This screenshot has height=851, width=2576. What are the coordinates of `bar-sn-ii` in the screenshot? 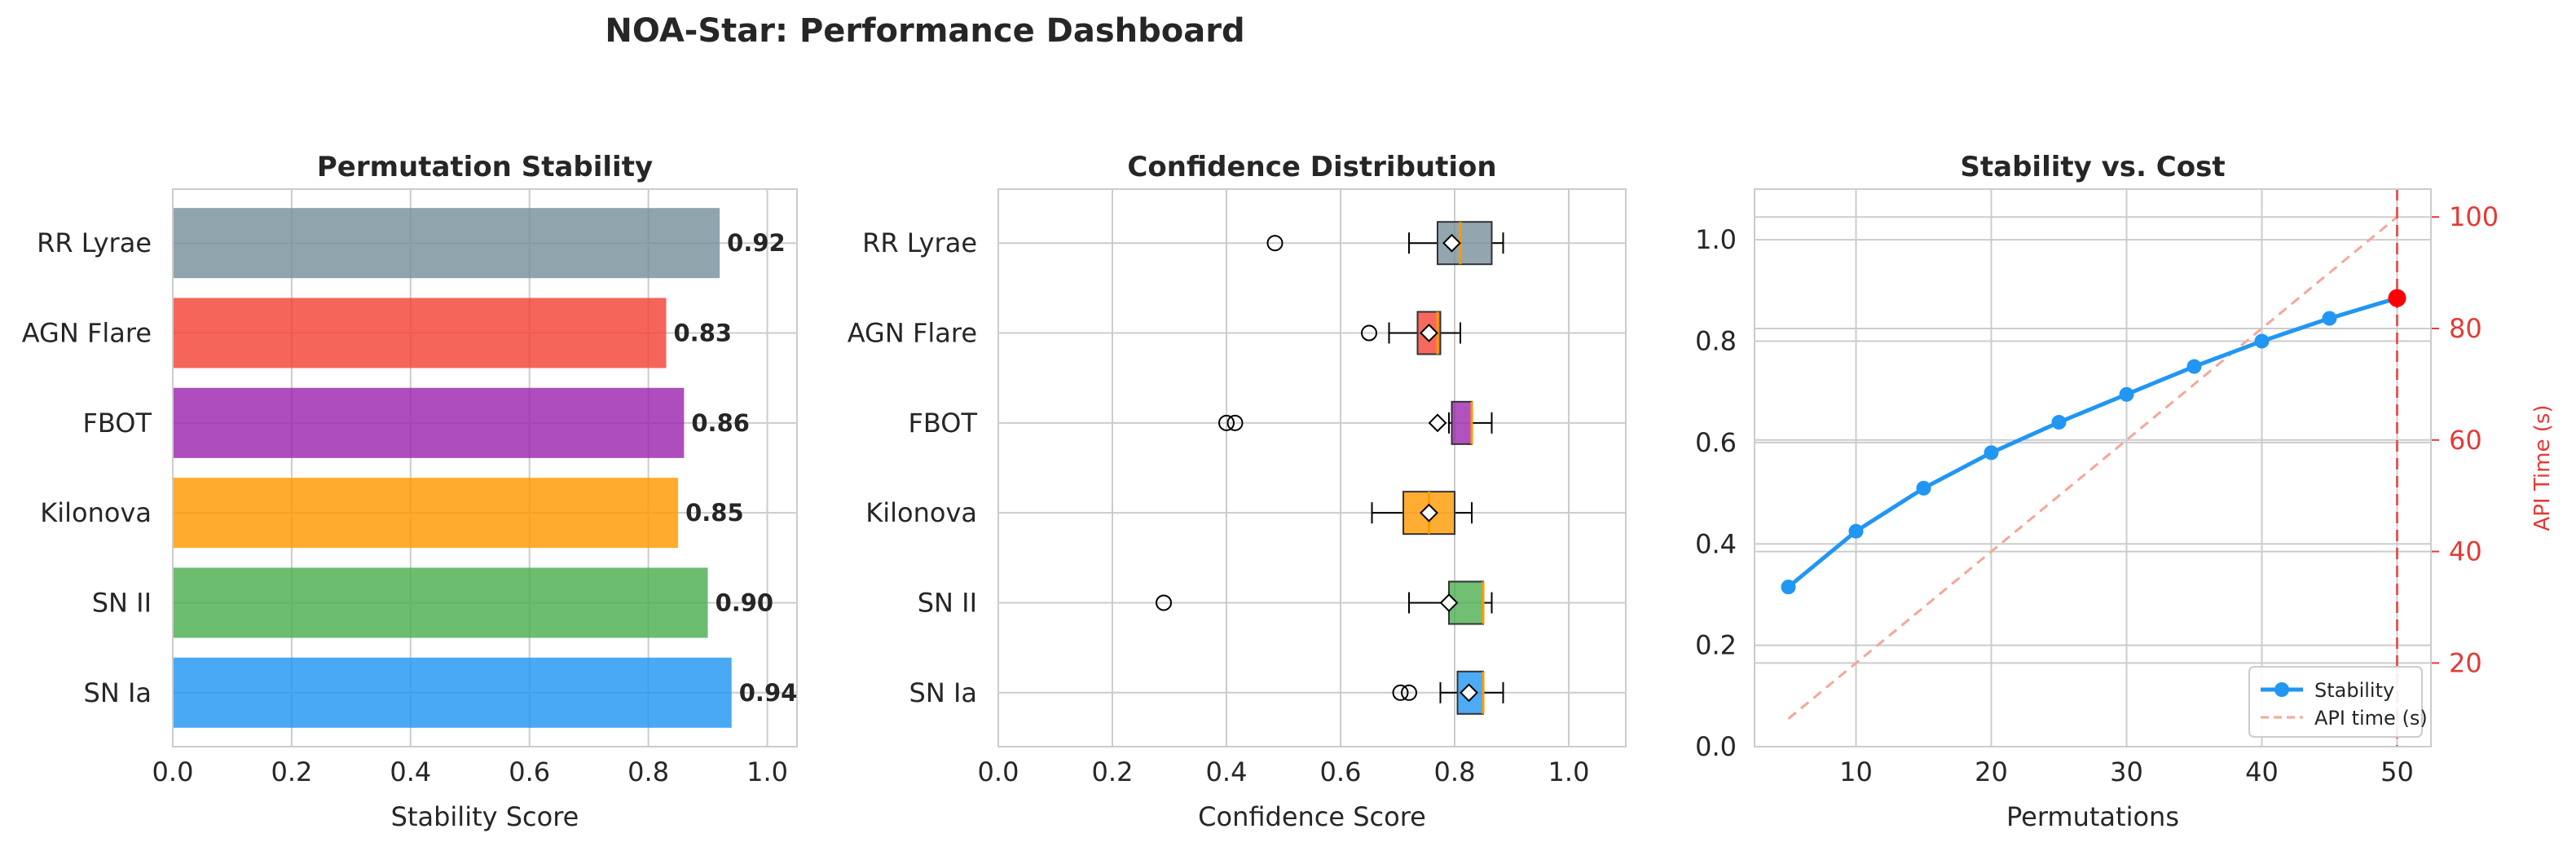 It's located at (441, 602).